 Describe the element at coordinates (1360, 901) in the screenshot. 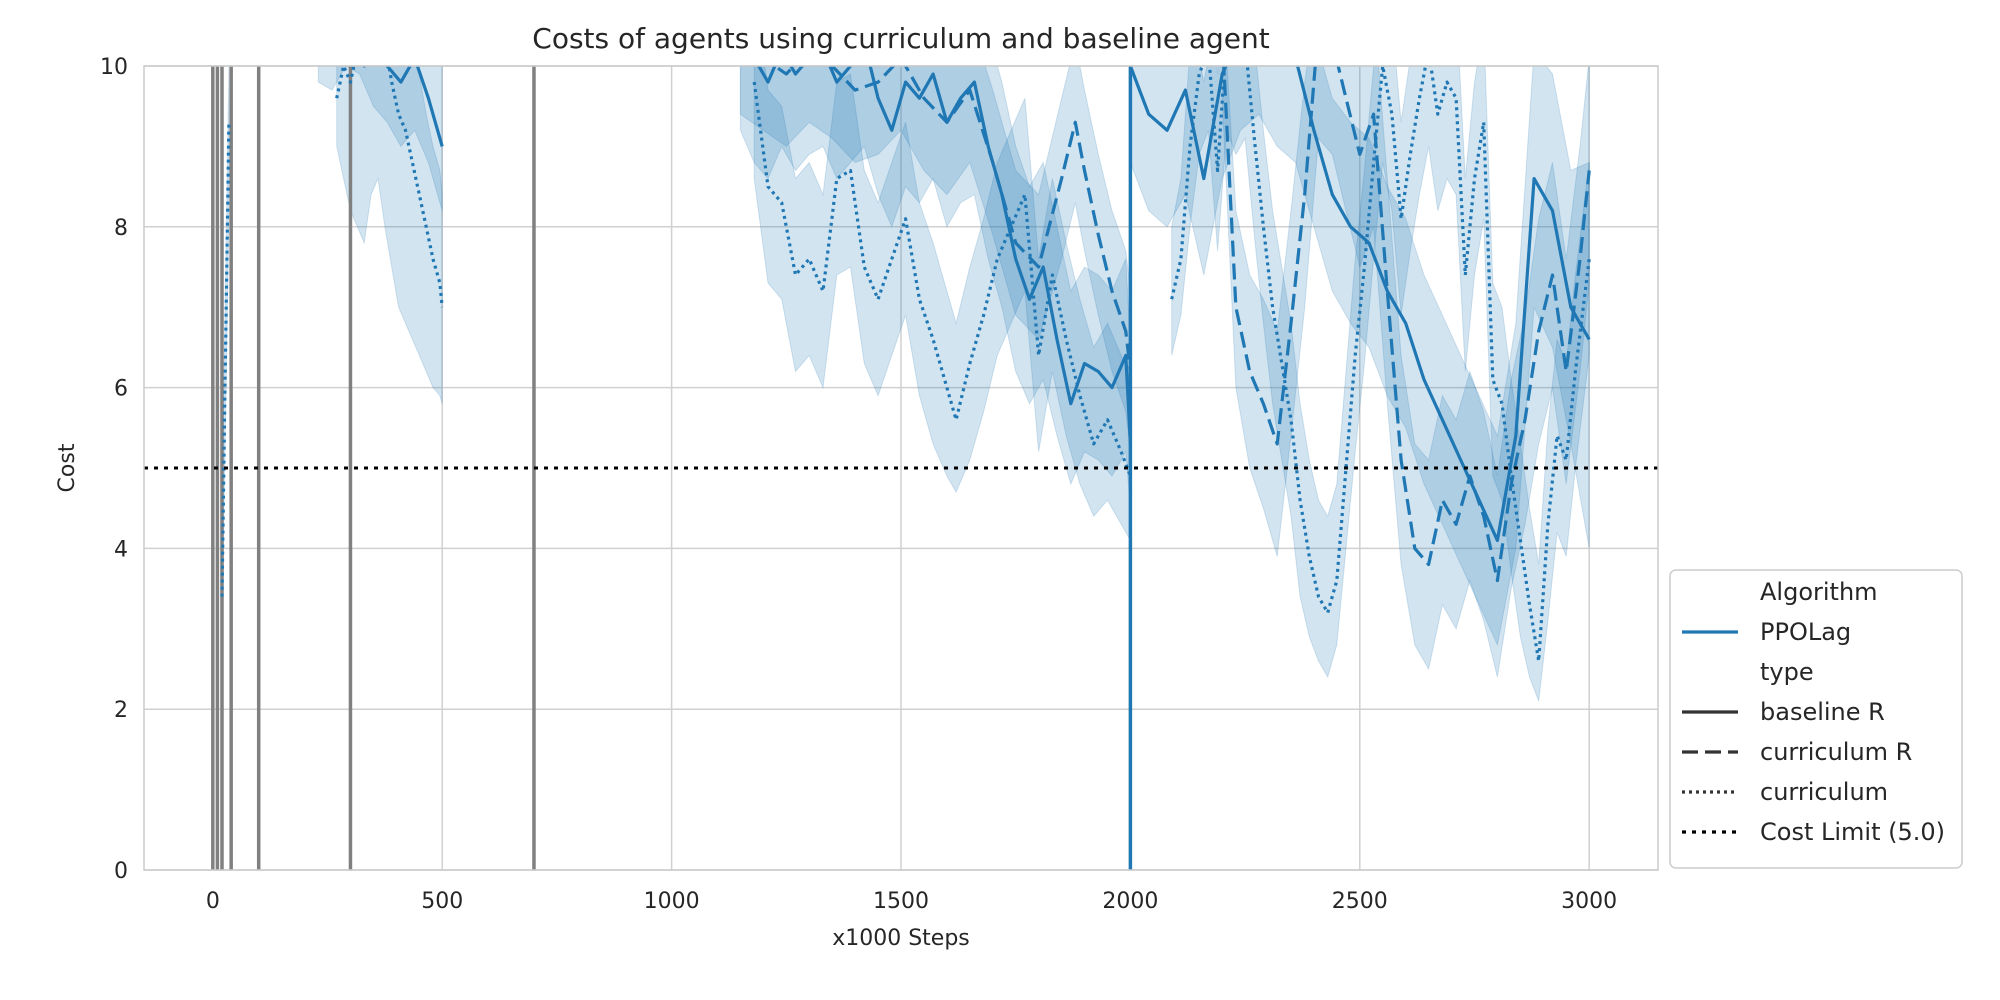

I see `x-tick-label: 2500` at that location.